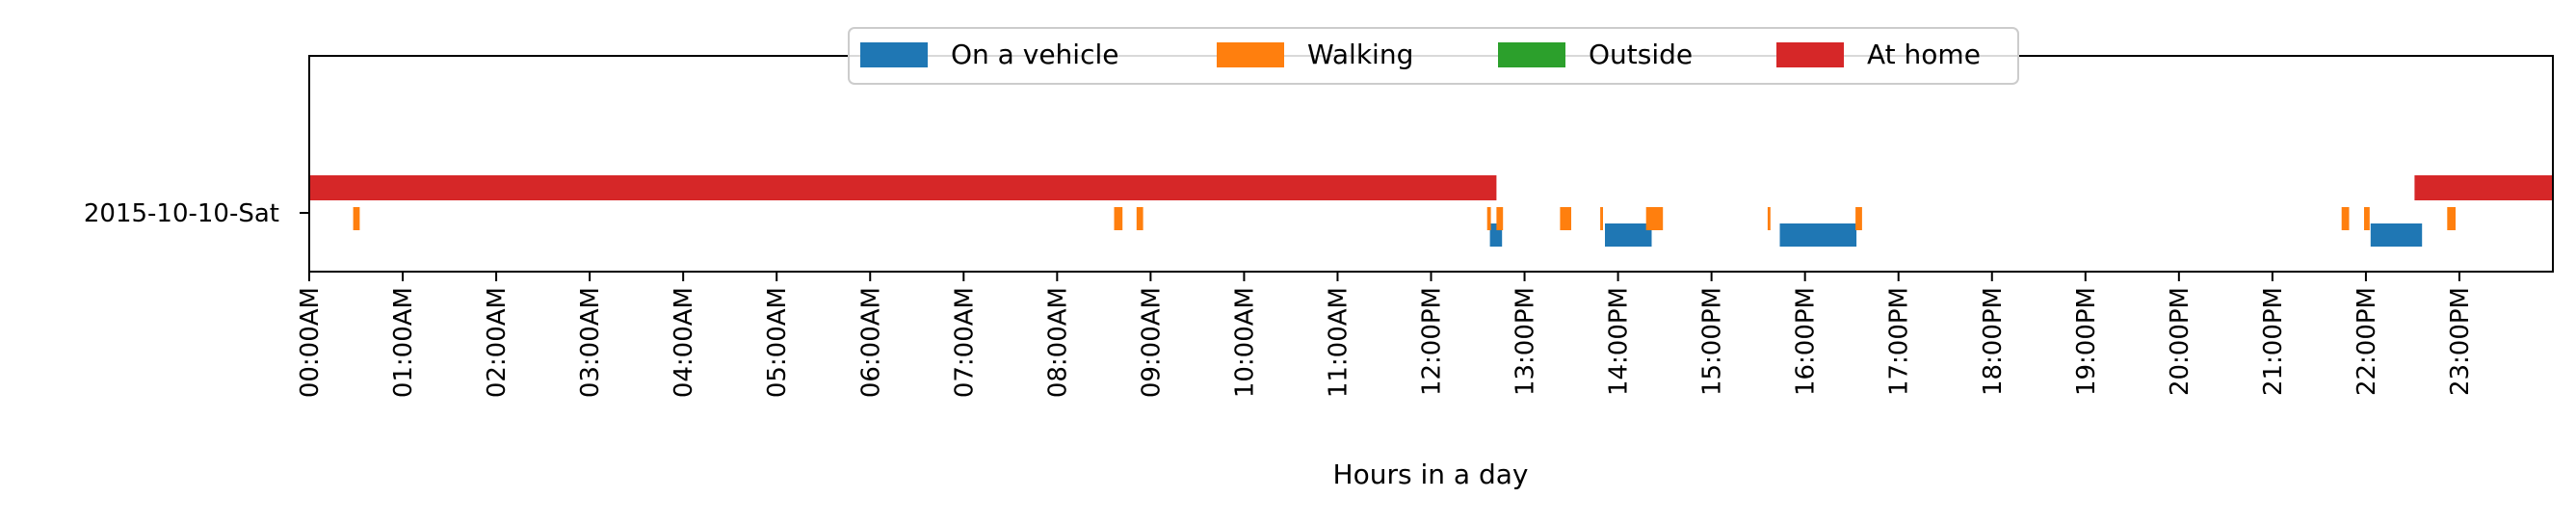 Image resolution: width=2576 pixels, height=524 pixels. I want to click on x-tick-label: 04:00AM, so click(684, 342).